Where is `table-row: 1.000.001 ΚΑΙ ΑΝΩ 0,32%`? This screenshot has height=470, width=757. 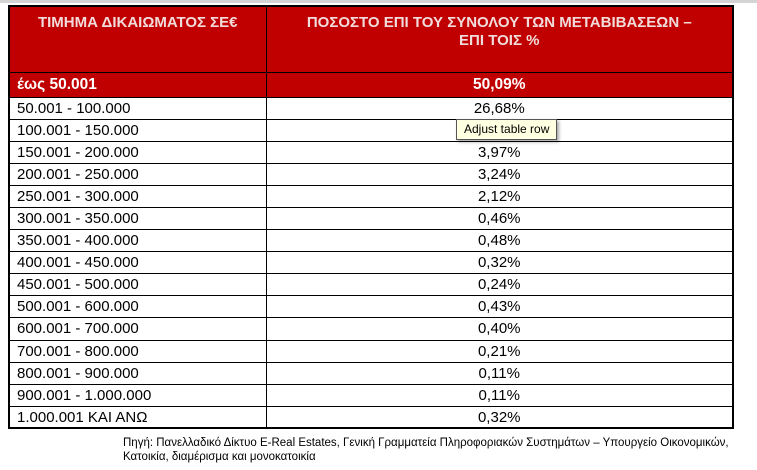
table-row: 1.000.001 ΚΑΙ ΑΝΩ 0,32% is located at coordinates (371, 417).